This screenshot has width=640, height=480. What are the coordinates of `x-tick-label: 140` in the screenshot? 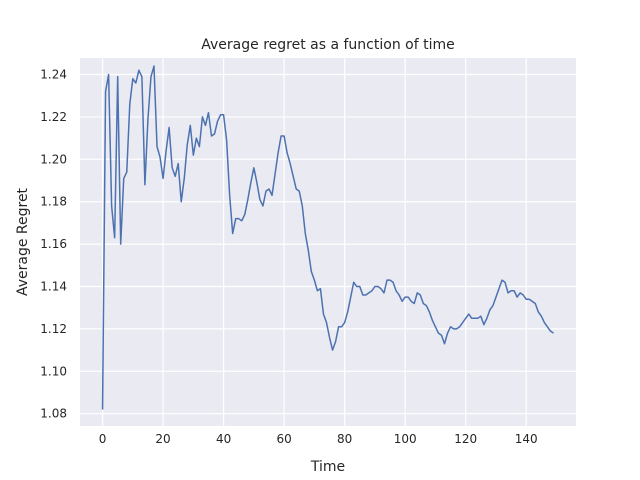 It's located at (526, 439).